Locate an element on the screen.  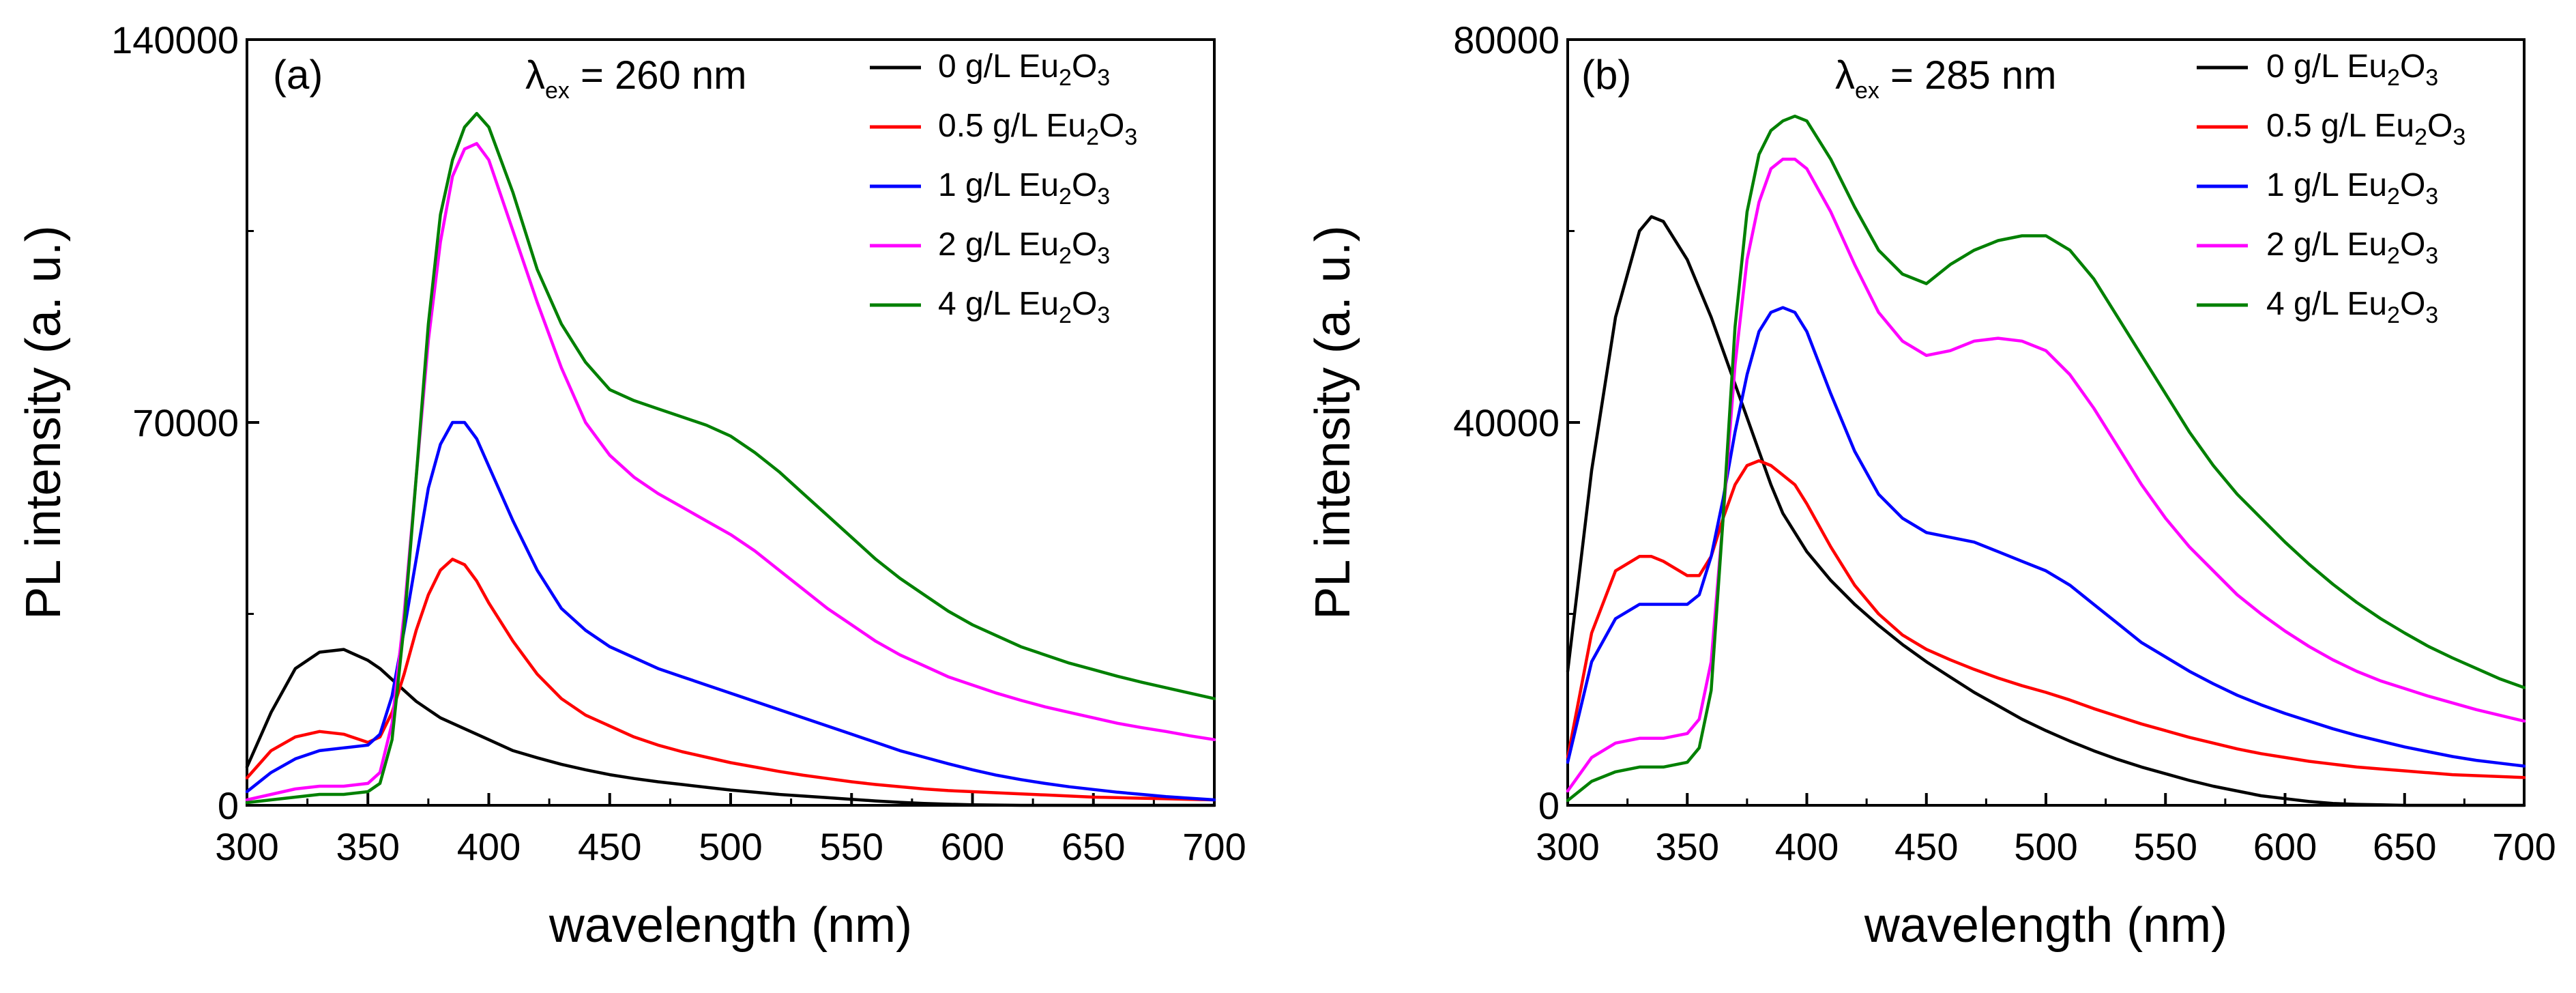
panel-a-legend-label-2: 1 g/L Eu2O3 is located at coordinates (1024, 188).